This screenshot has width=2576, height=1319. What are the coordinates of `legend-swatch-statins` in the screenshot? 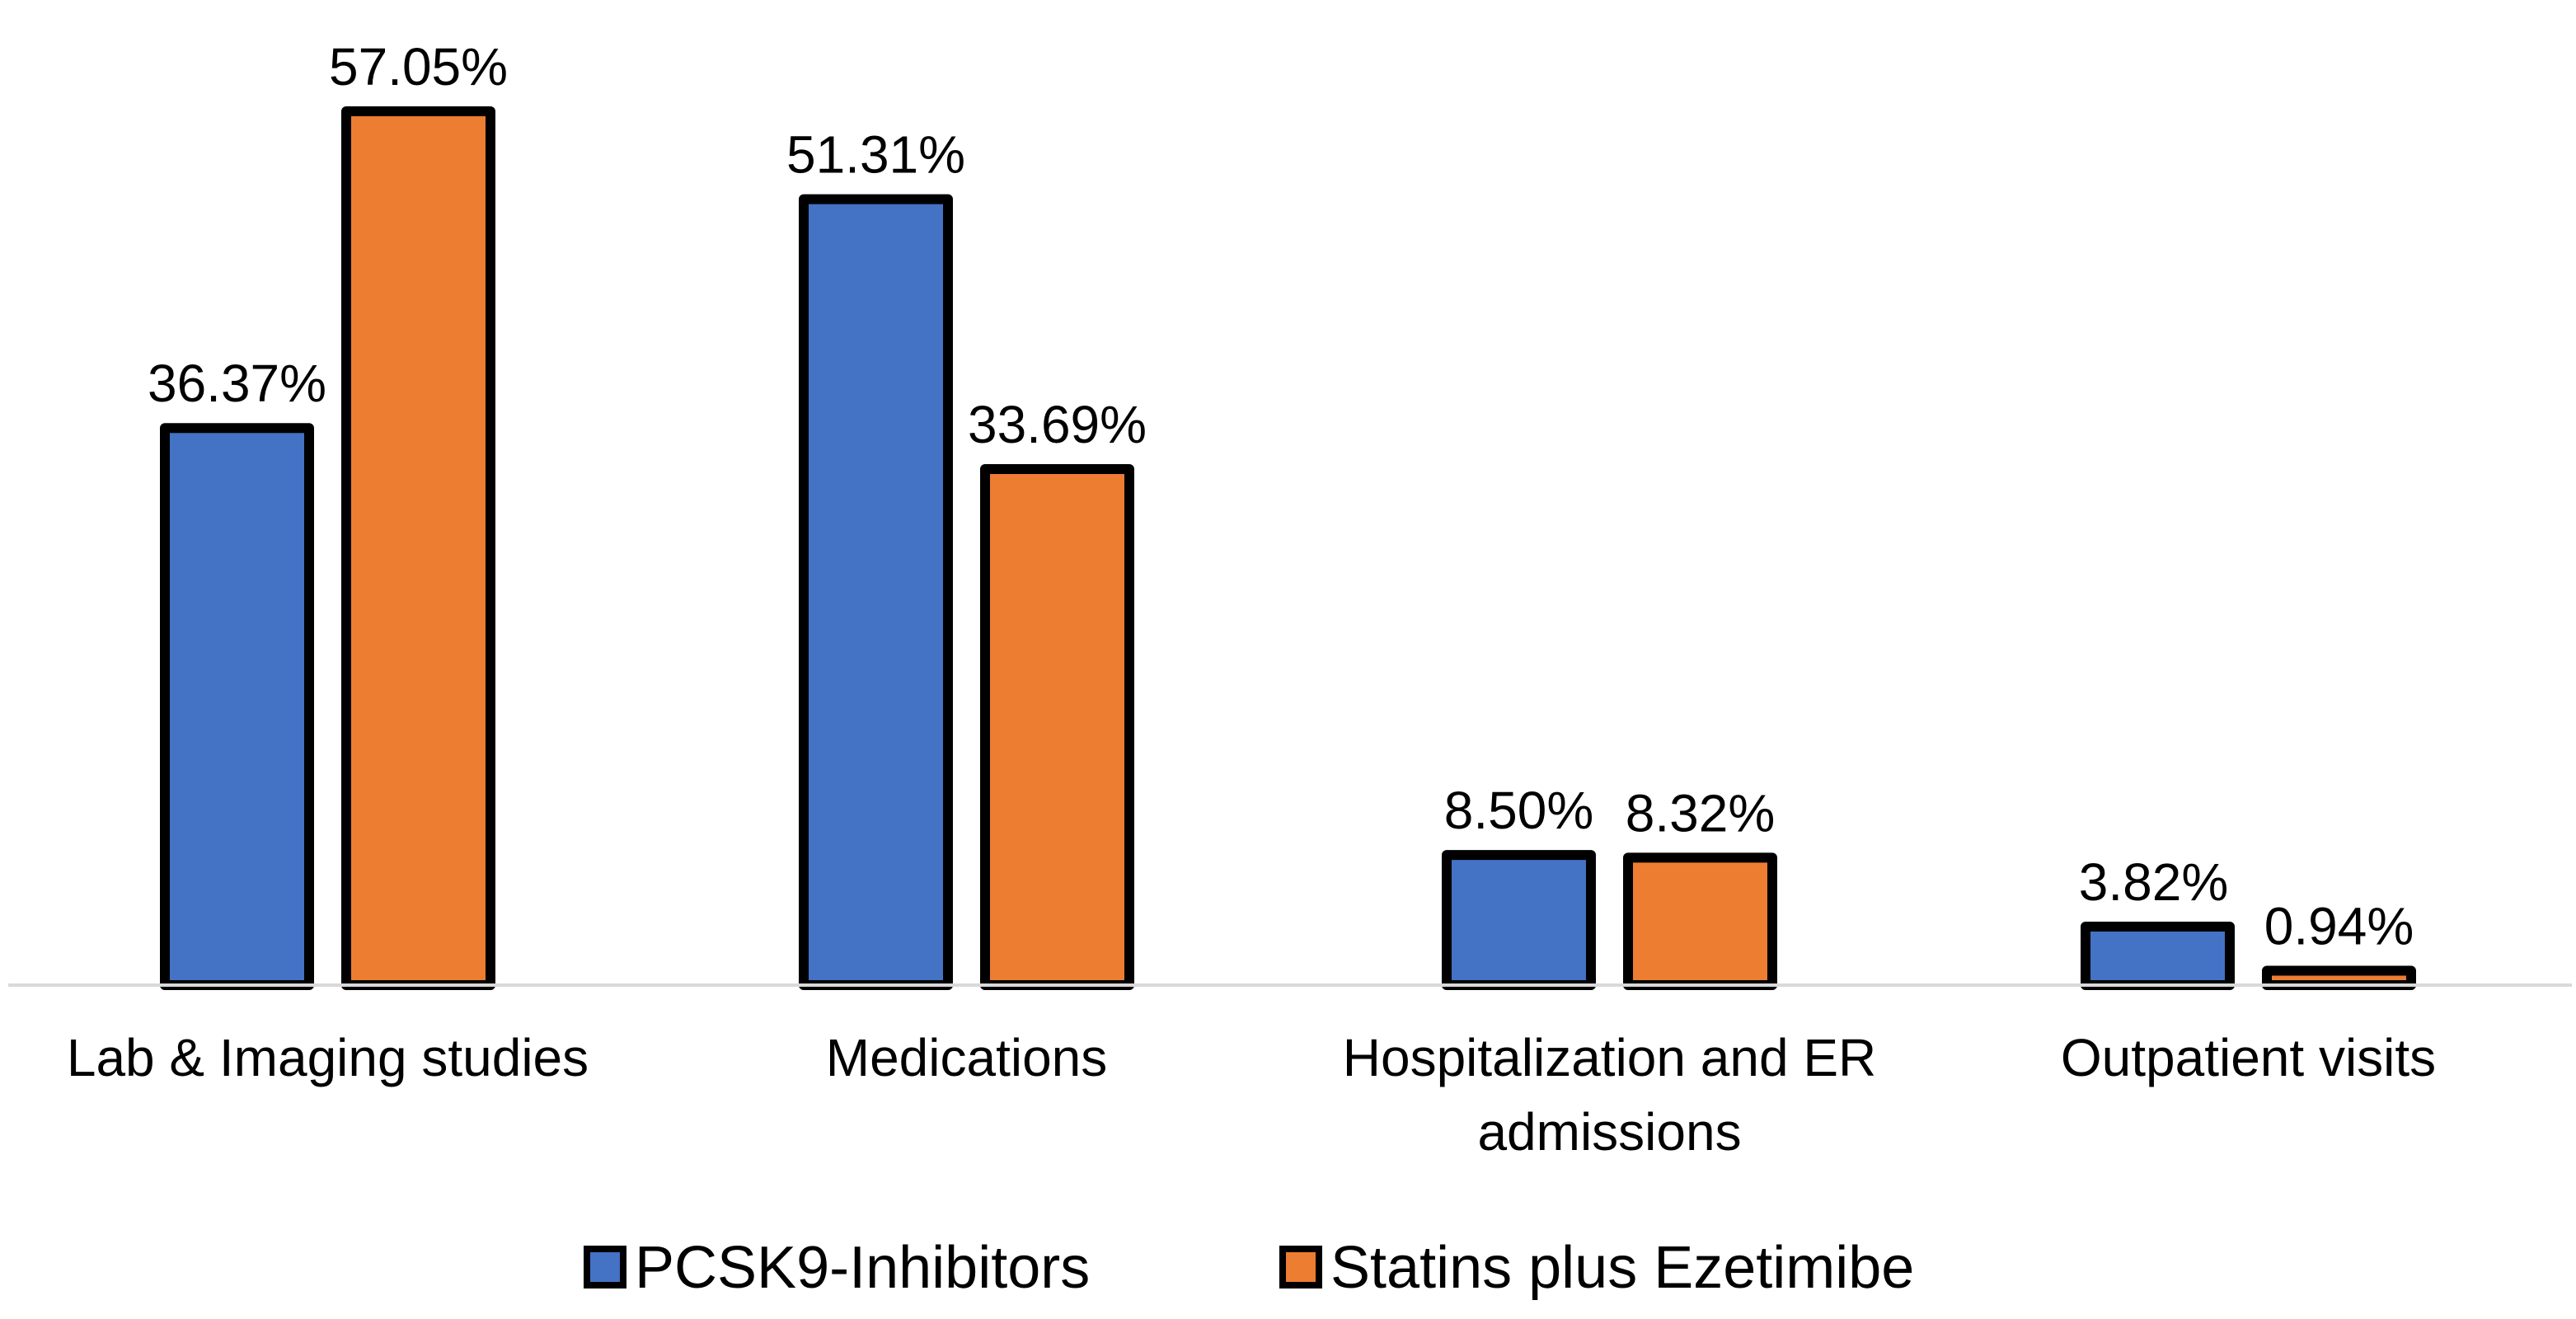 It's located at (1300, 1267).